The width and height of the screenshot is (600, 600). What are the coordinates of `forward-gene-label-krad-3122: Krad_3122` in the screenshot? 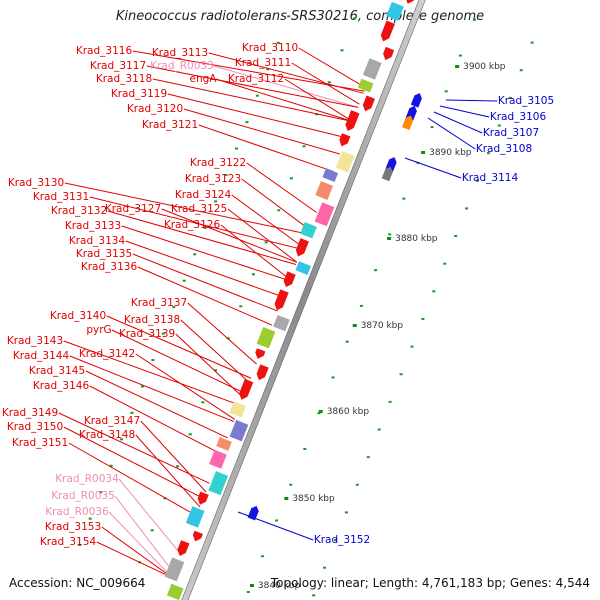 It's located at (218, 163).